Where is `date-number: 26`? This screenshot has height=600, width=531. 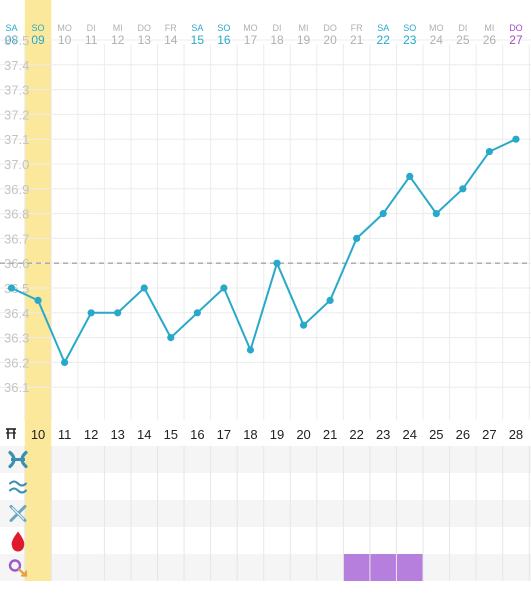 date-number: 26 is located at coordinates (490, 40).